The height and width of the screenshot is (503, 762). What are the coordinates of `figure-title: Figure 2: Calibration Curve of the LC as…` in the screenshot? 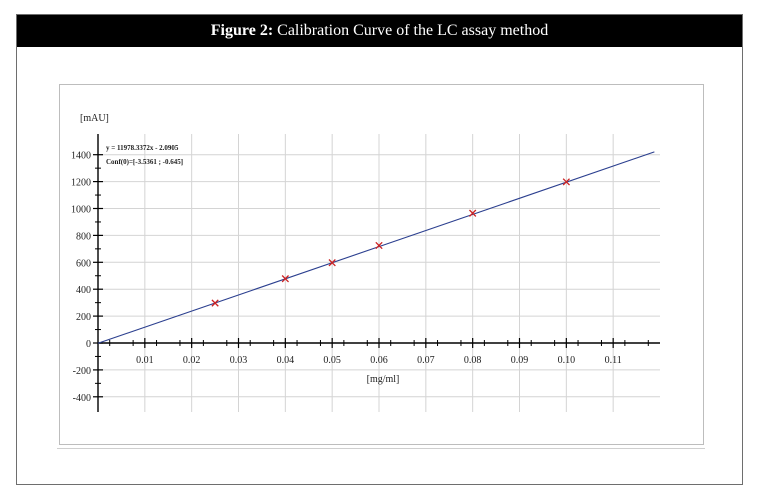 It's located at (379, 31).